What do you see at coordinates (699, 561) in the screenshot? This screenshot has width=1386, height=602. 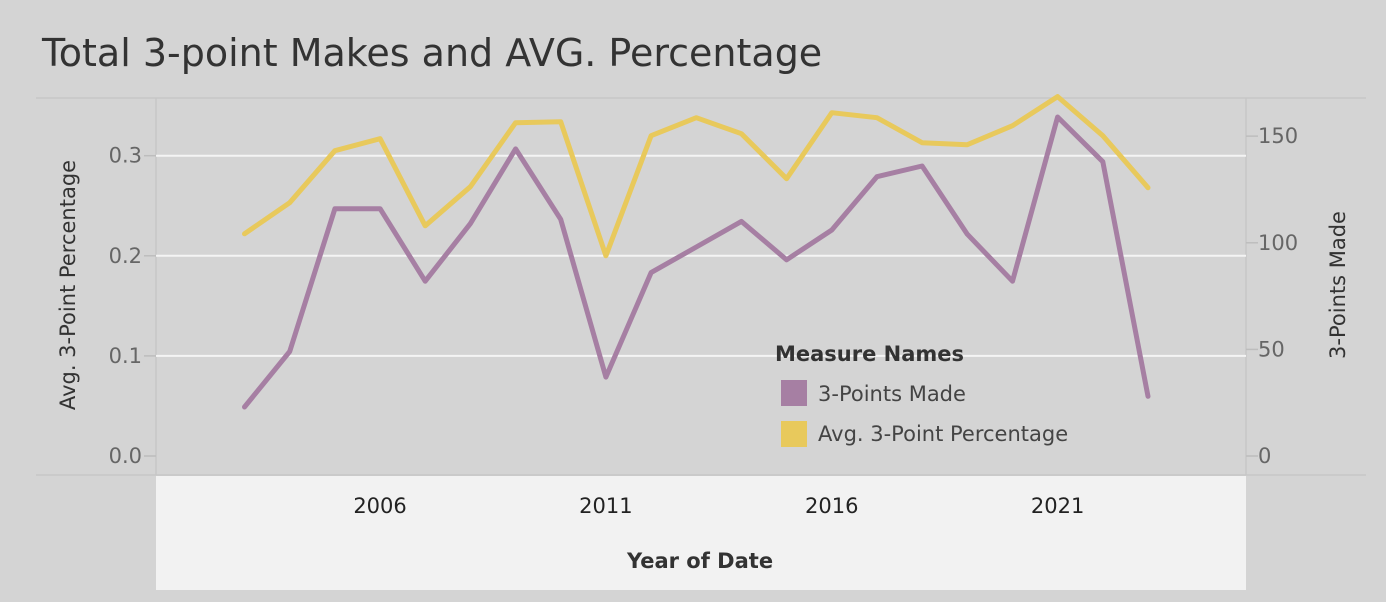 I see `x-axis-label: Year of Date` at bounding box center [699, 561].